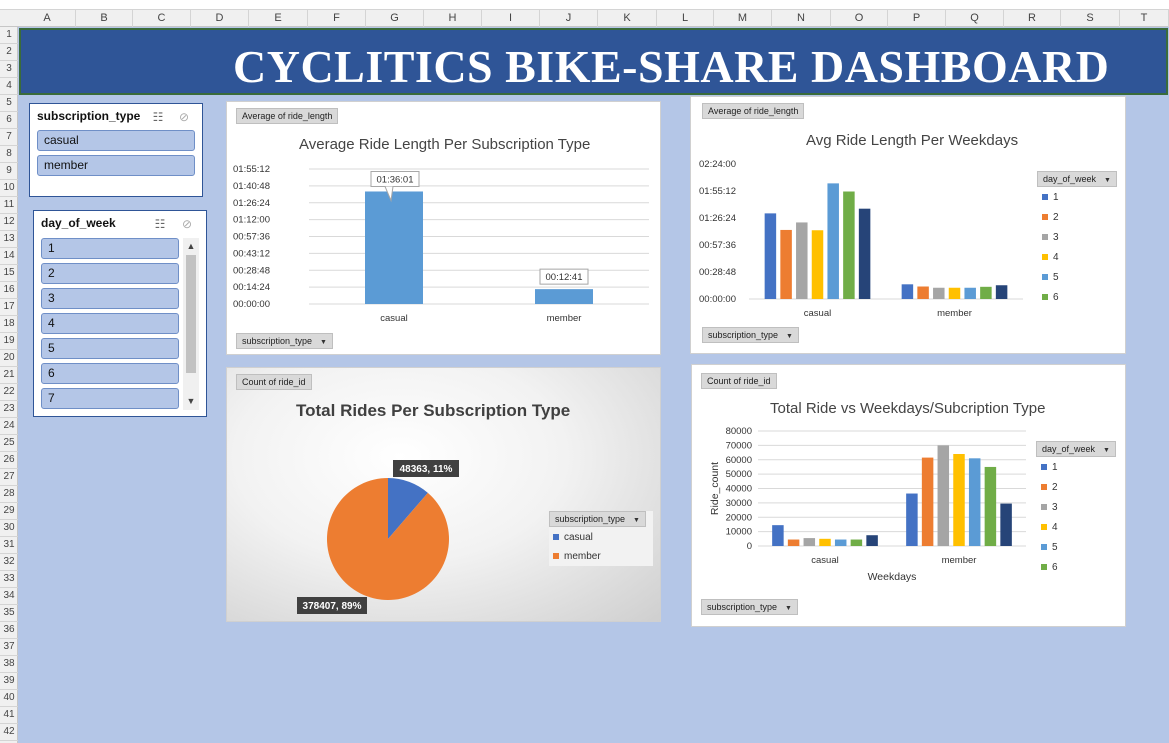 The width and height of the screenshot is (1169, 743). Describe the element at coordinates (278, 18) in the screenshot. I see `column-header-e: E` at that location.